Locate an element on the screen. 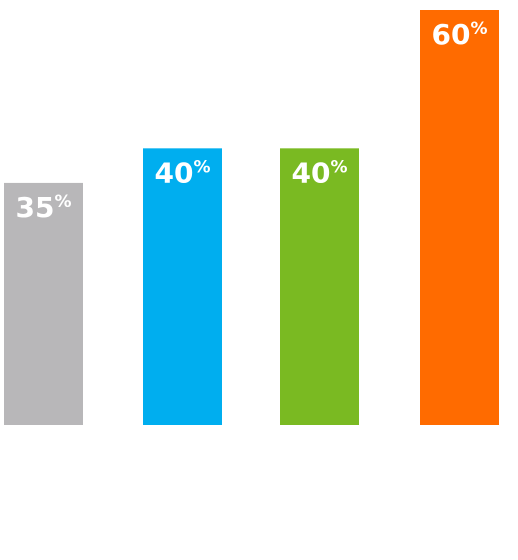  value-label: 60% is located at coordinates (459, 34).